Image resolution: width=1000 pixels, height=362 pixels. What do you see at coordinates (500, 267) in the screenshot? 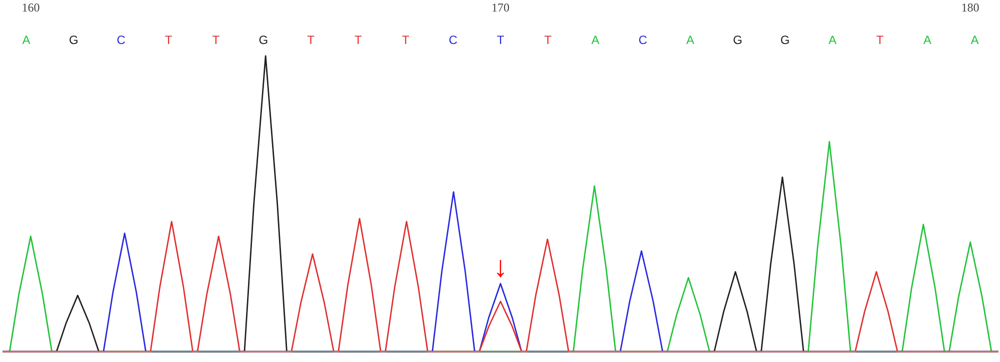
I see `annotation: ↓` at bounding box center [500, 267].